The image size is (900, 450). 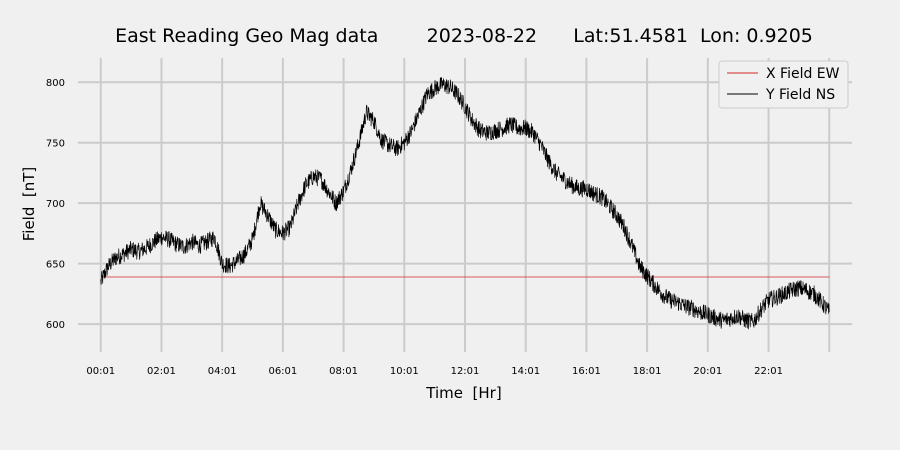 What do you see at coordinates (55, 144) in the screenshot?
I see `y-tick-label: 750` at bounding box center [55, 144].